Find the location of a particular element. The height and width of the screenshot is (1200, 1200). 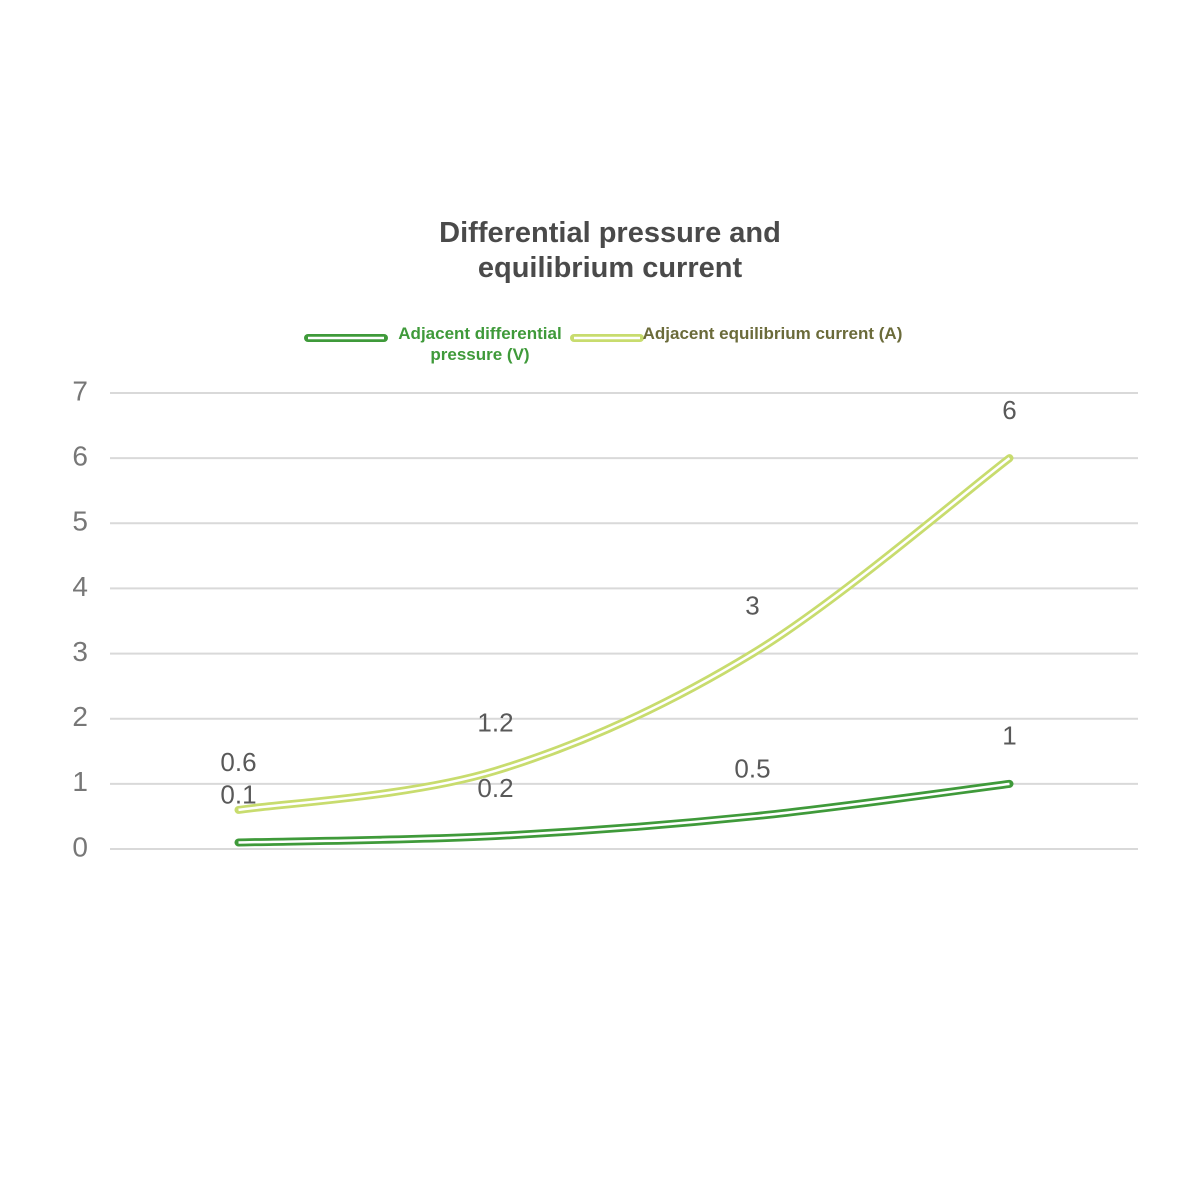

data-label: 3 is located at coordinates (752, 605).